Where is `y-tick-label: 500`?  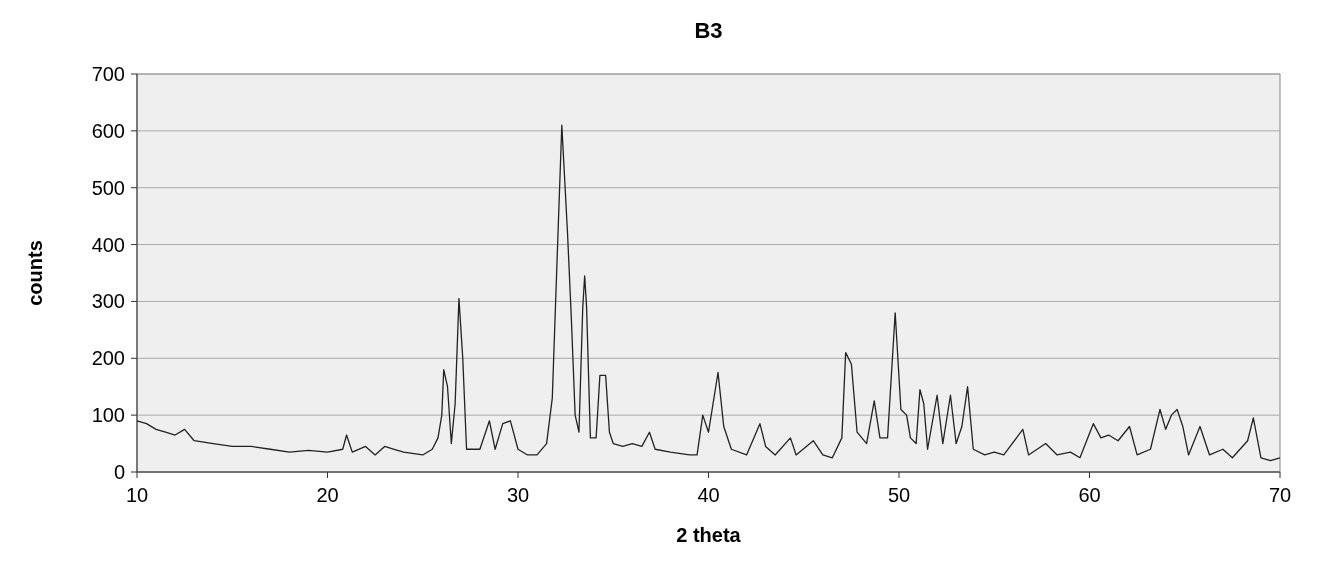 y-tick-label: 500 is located at coordinates (108, 187).